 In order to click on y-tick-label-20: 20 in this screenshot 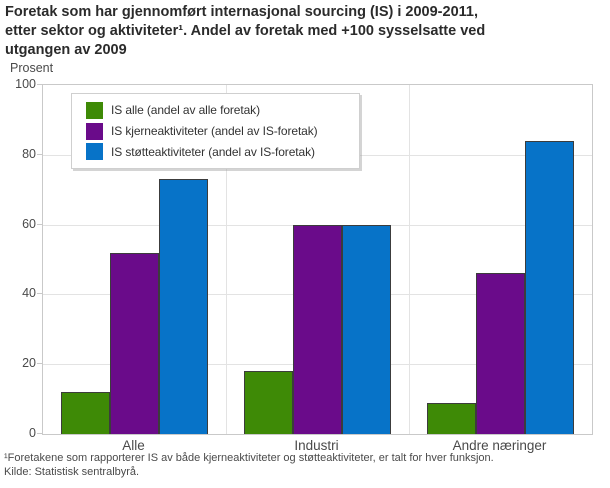, I will do `click(29, 363)`.